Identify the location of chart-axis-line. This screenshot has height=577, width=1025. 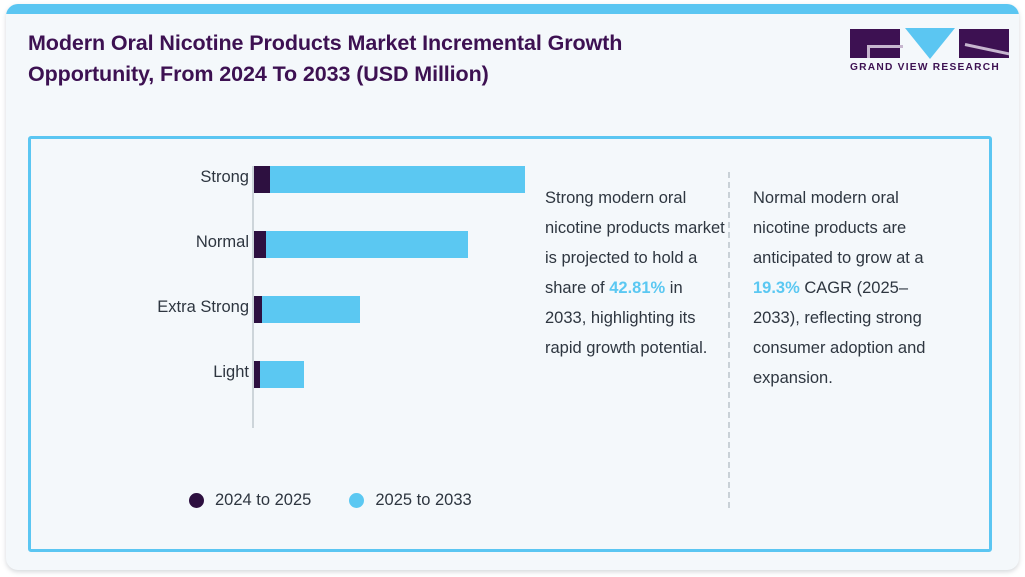
(253, 297).